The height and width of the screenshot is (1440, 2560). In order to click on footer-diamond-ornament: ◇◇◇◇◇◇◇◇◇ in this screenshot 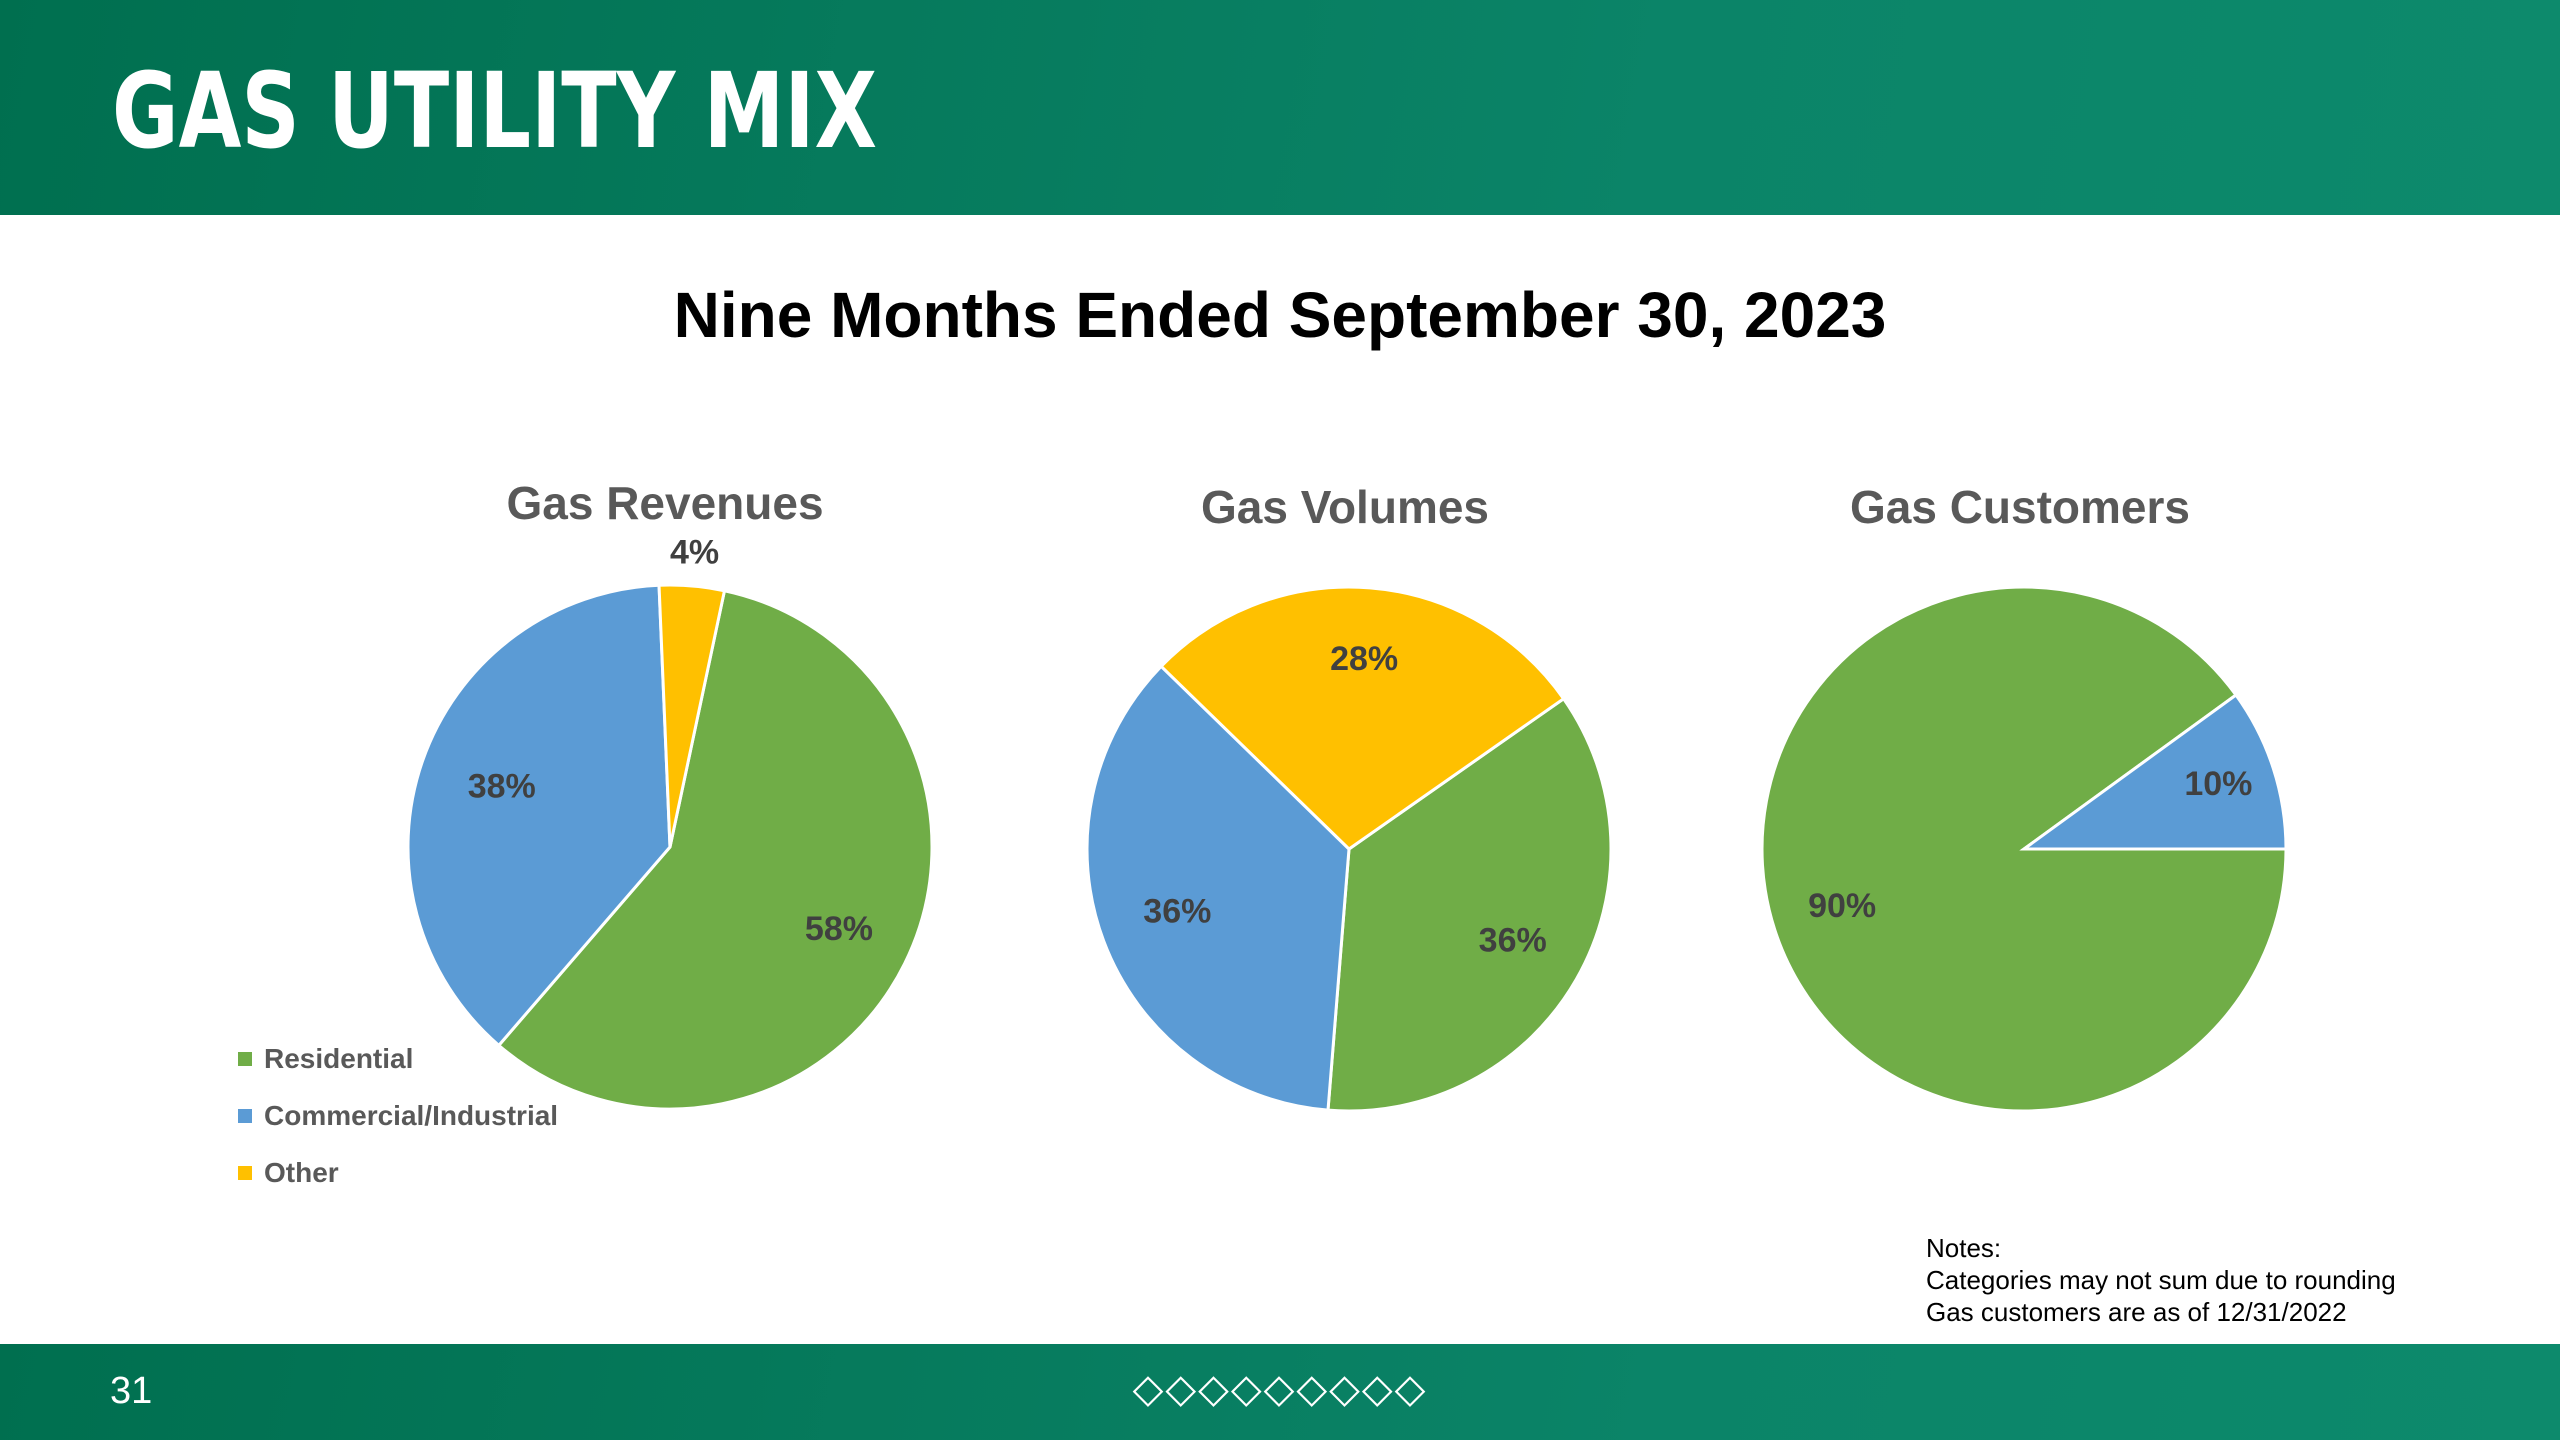, I will do `click(1280, 1389)`.